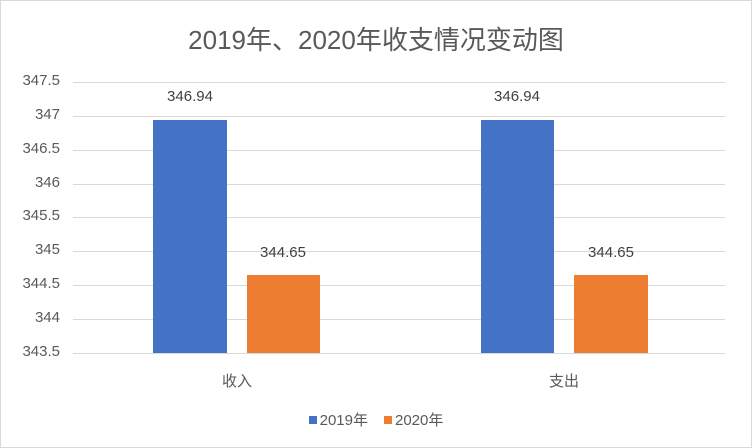 Image resolution: width=752 pixels, height=448 pixels. What do you see at coordinates (41, 351) in the screenshot?
I see `y-tick-label: 343.5` at bounding box center [41, 351].